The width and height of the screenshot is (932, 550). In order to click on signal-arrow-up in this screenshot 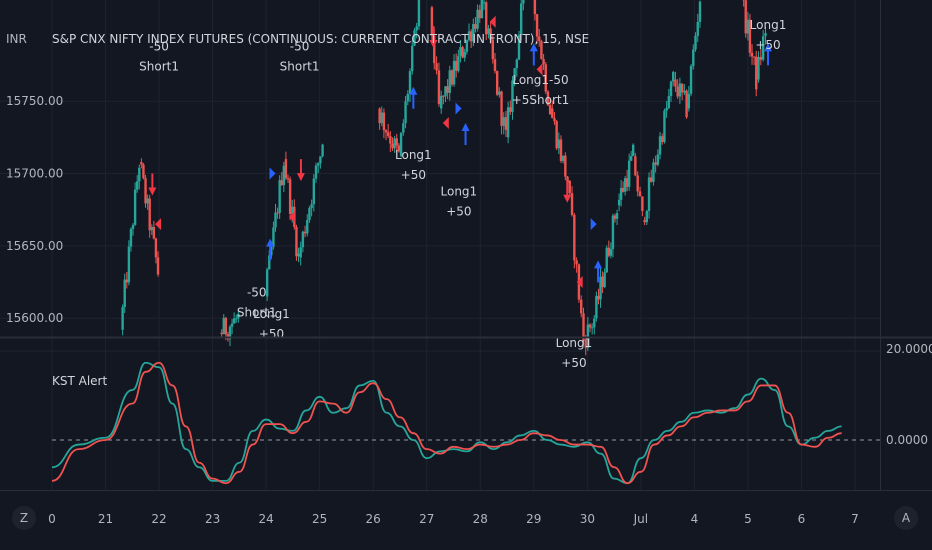, I will do `click(270, 249)`.